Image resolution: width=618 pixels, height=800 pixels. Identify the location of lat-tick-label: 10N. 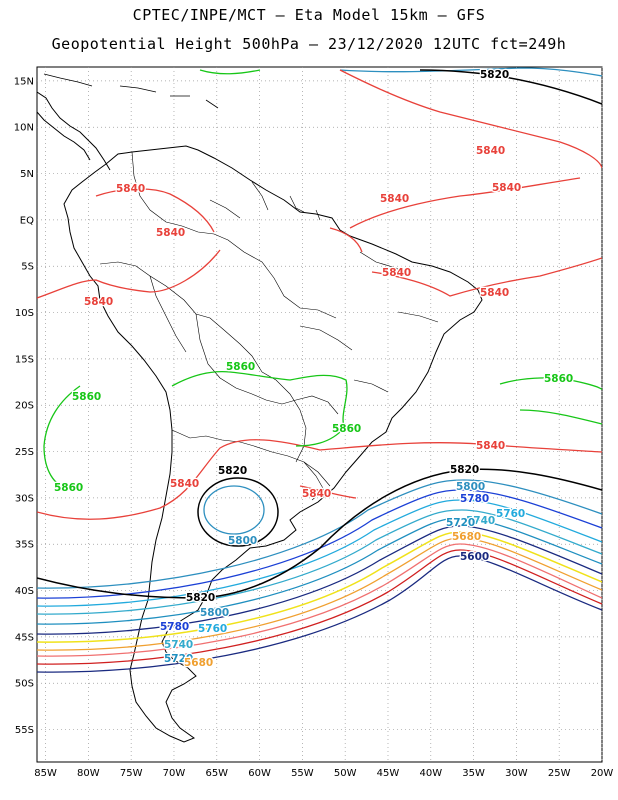
(24, 128).